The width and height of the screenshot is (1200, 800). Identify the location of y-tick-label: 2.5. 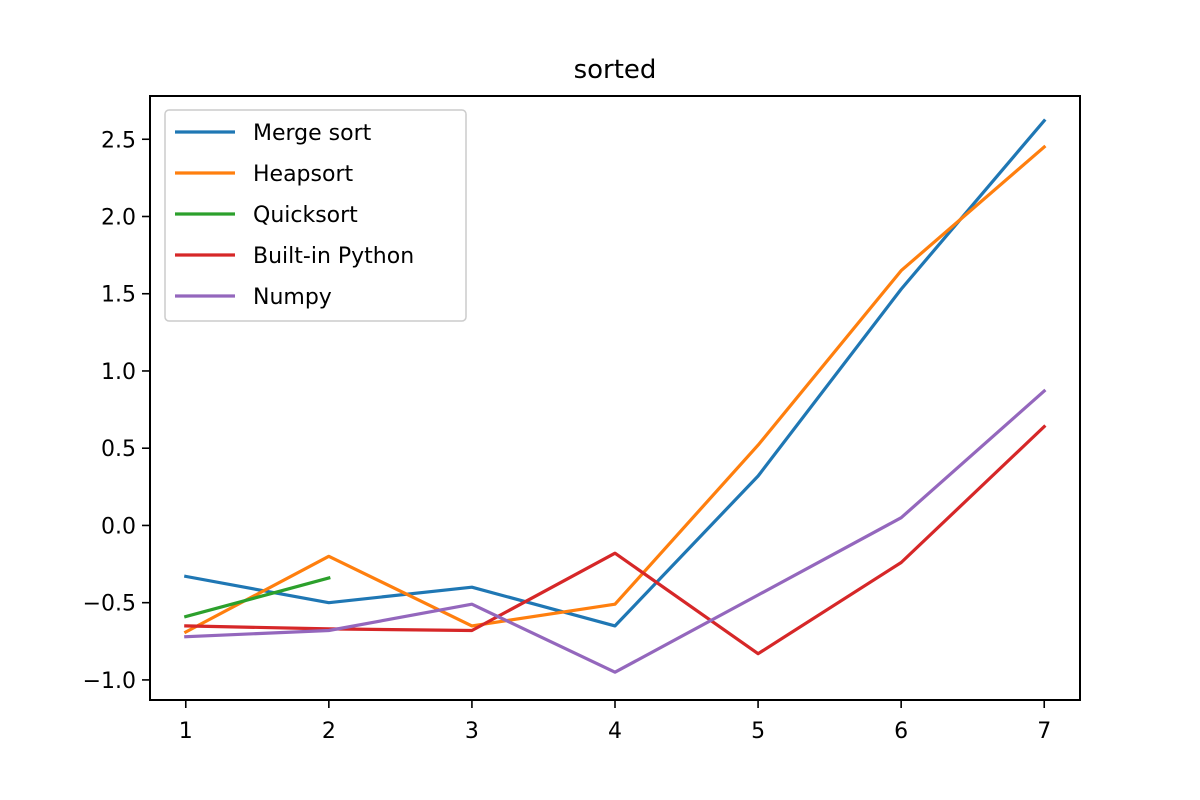
(118, 140).